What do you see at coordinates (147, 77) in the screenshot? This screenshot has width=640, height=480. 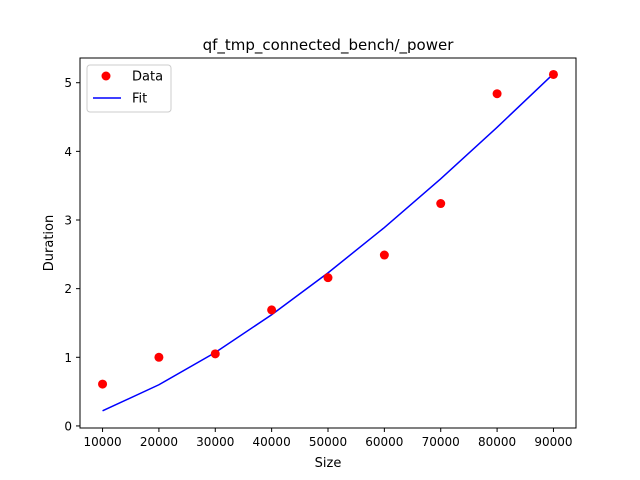 I see `legend-data-label: Data` at bounding box center [147, 77].